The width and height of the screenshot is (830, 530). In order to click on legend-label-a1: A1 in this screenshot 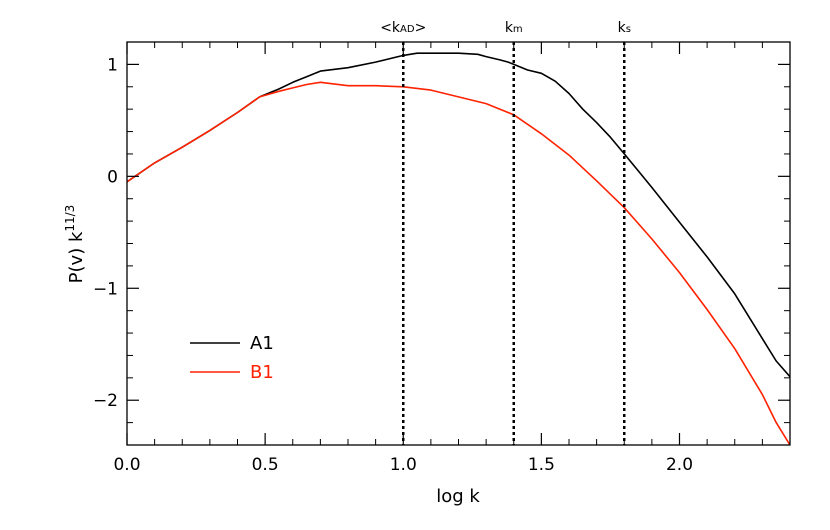, I will do `click(262, 343)`.